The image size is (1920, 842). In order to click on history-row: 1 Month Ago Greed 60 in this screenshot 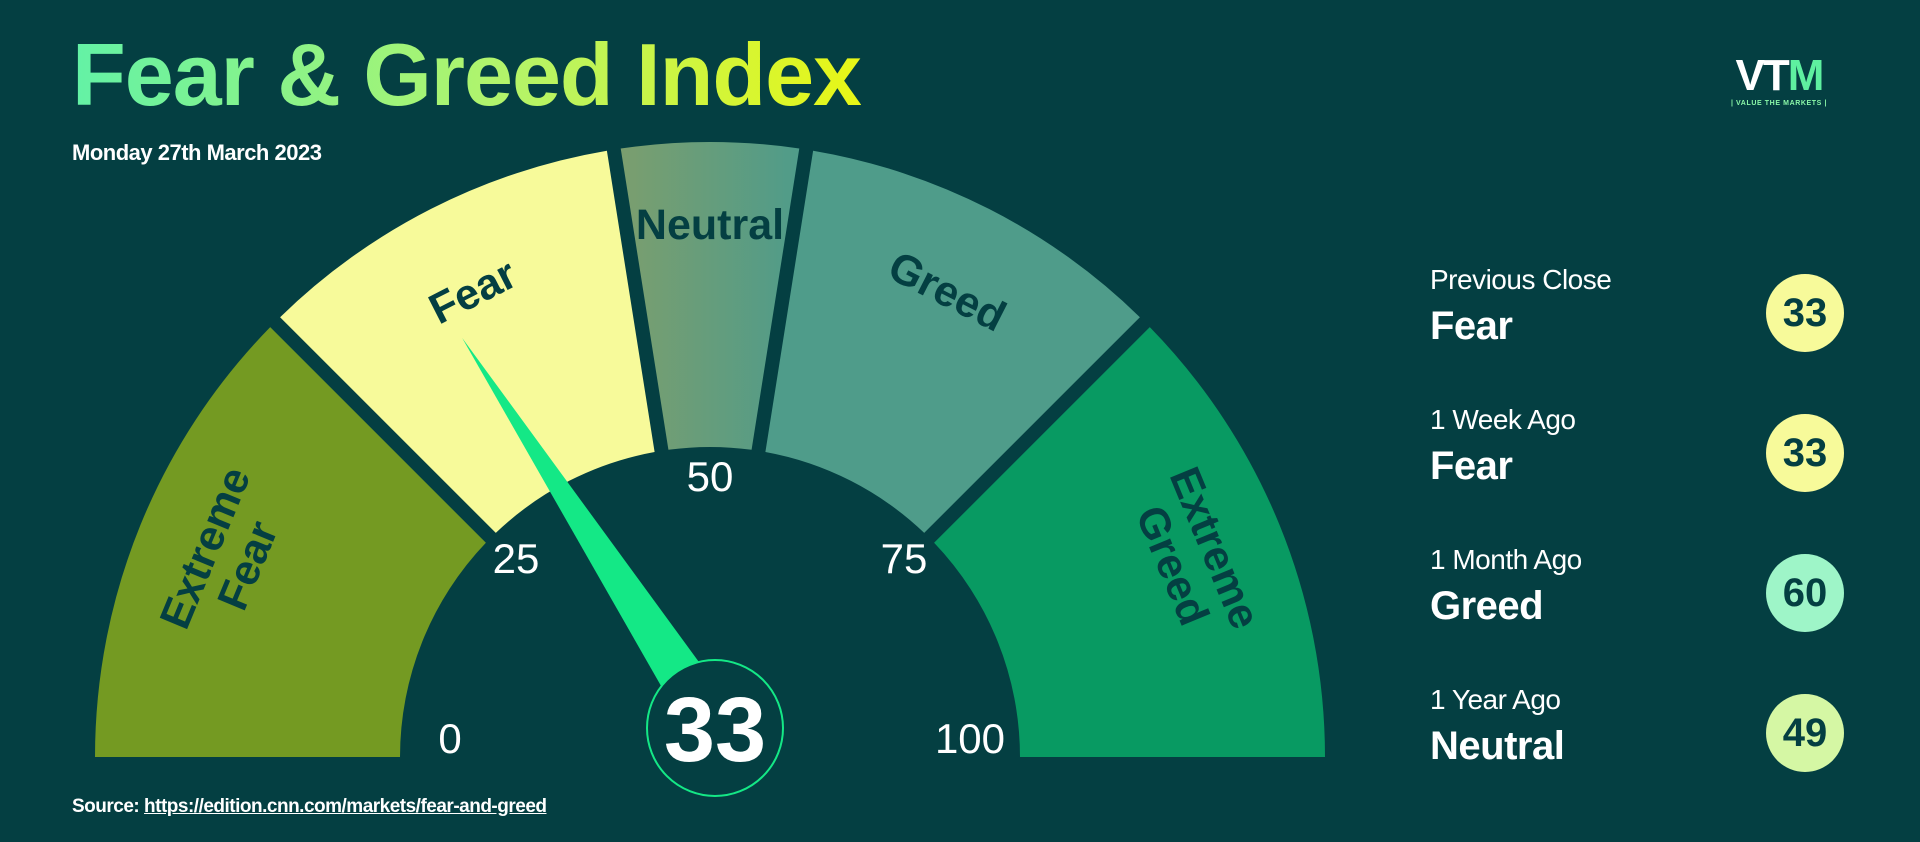, I will do `click(1640, 599)`.